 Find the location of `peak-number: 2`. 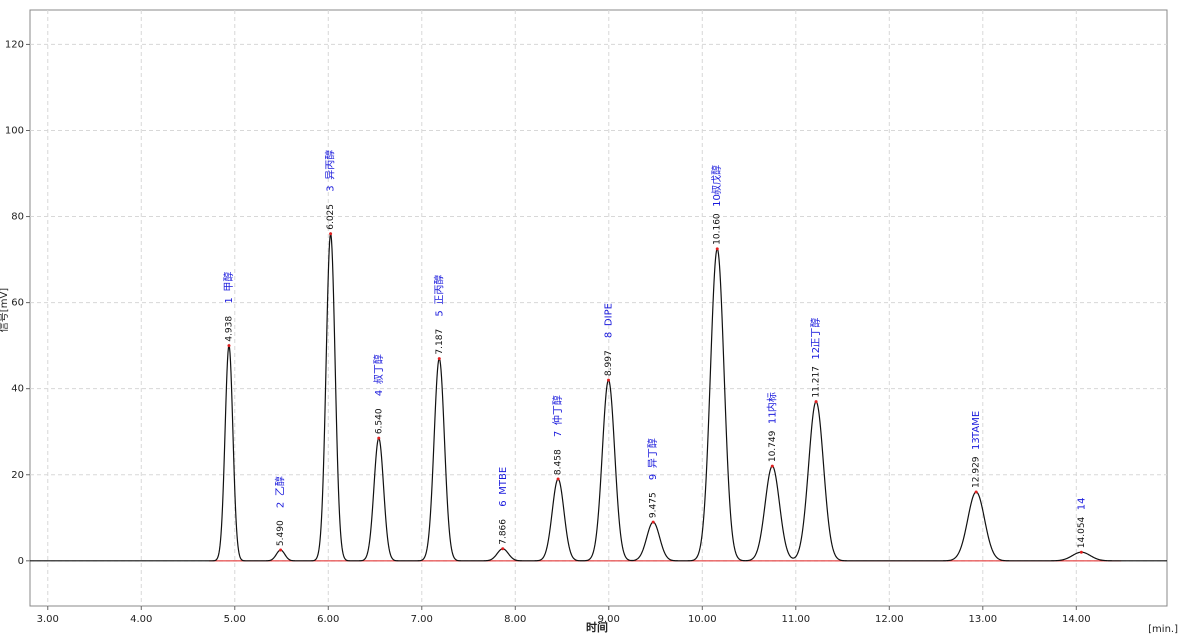

peak-number: 2 is located at coordinates (281, 505).